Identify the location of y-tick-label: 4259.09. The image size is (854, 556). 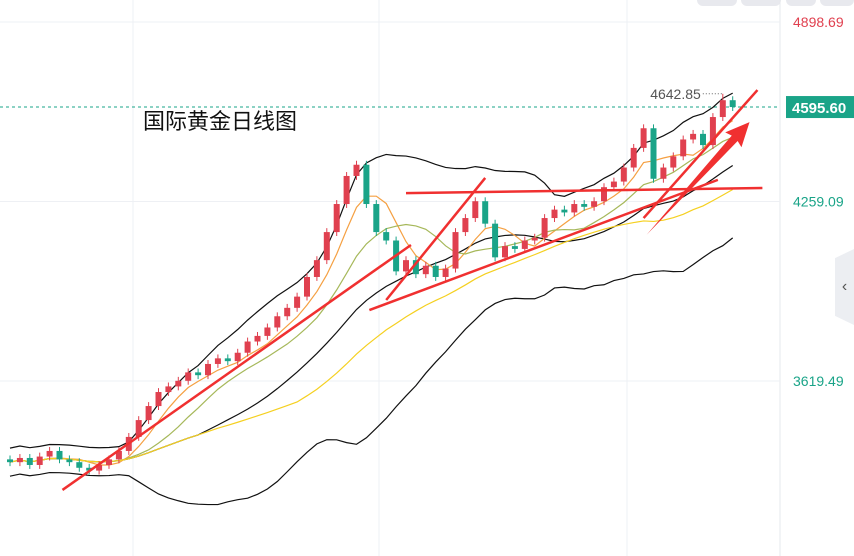
(818, 201).